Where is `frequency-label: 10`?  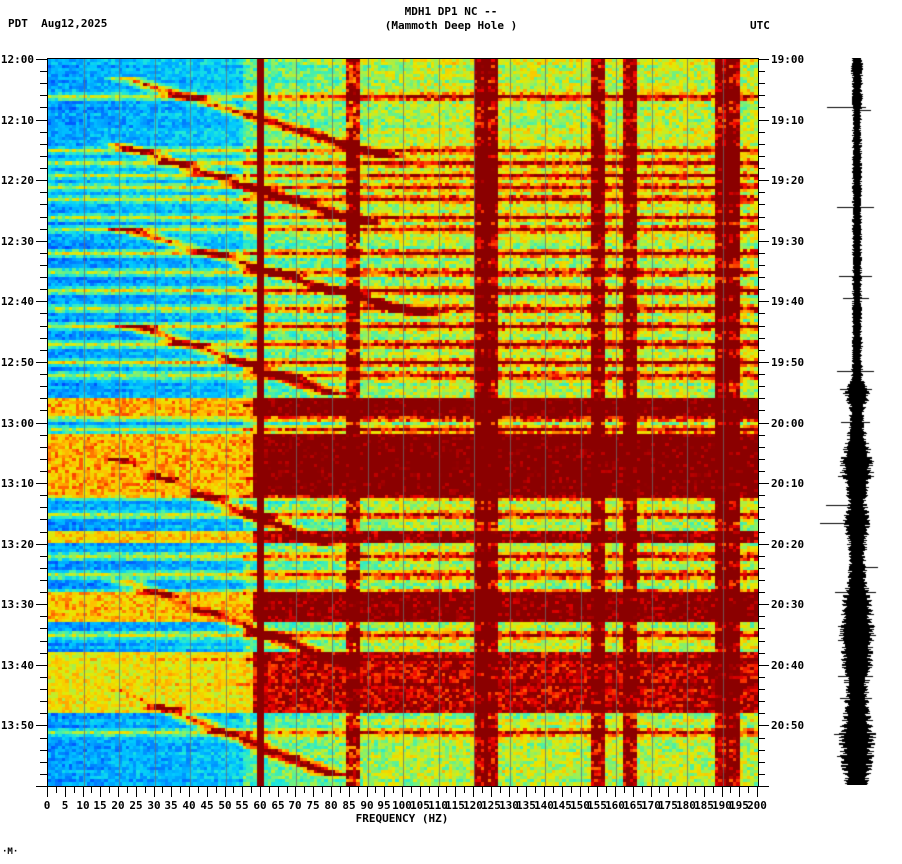
frequency-label: 10 is located at coordinates (83, 805).